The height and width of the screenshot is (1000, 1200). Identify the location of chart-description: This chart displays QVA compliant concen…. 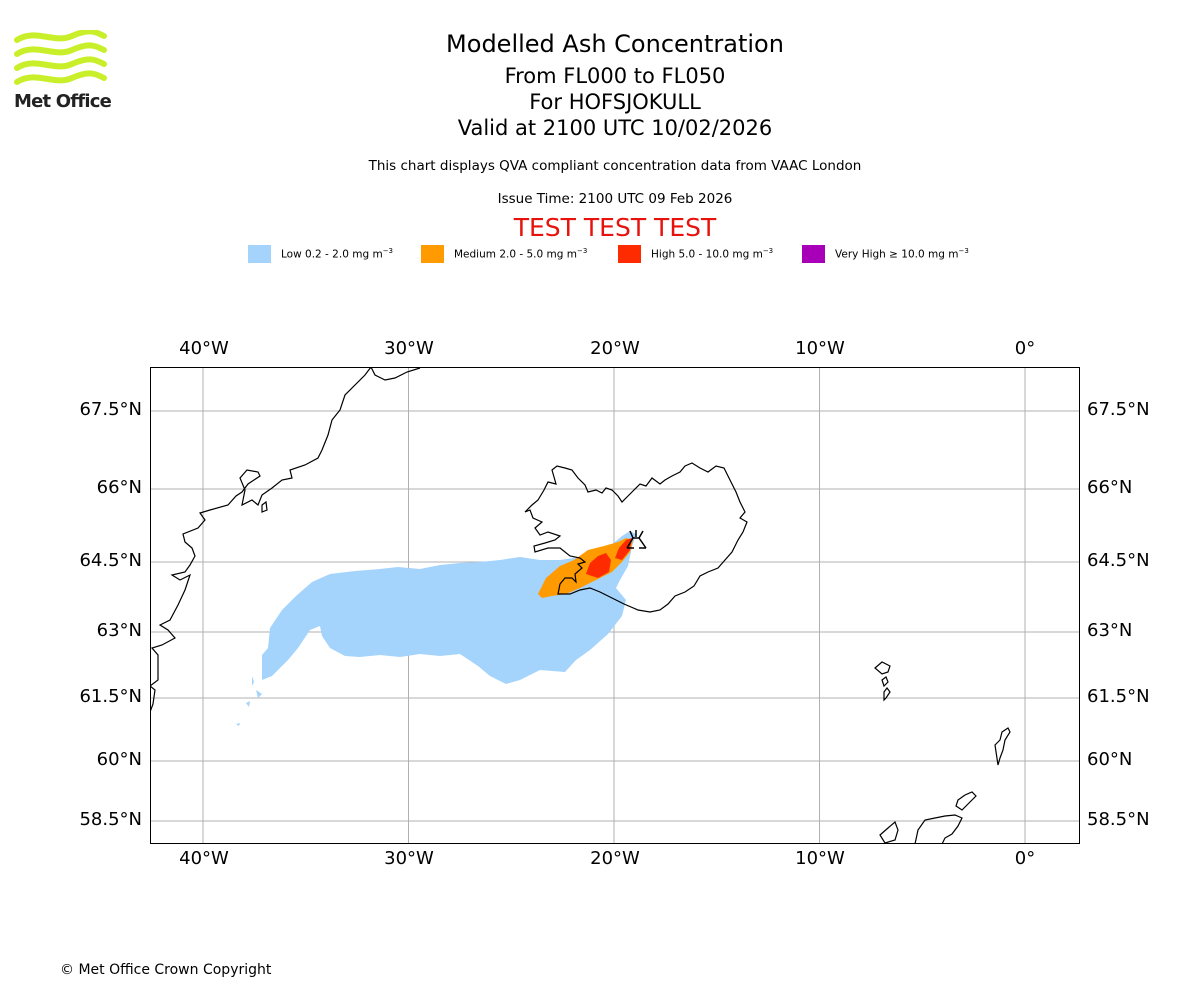
(615, 166).